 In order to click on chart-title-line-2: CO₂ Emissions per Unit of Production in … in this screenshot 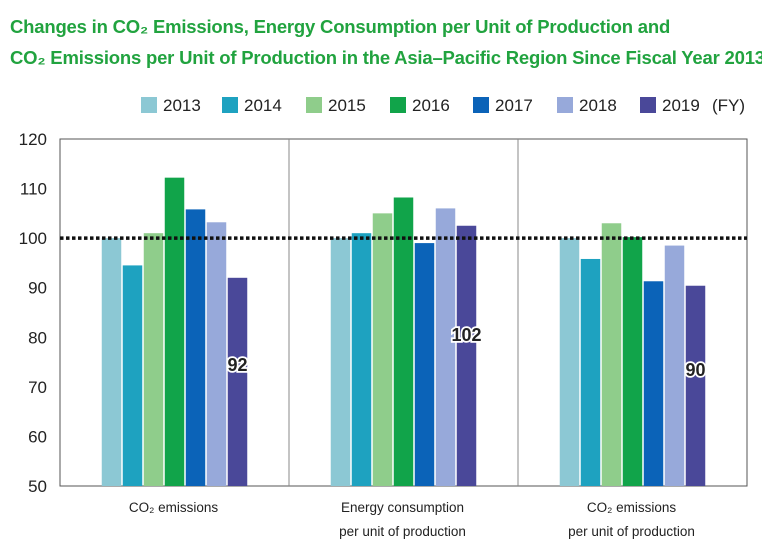, I will do `click(386, 57)`.